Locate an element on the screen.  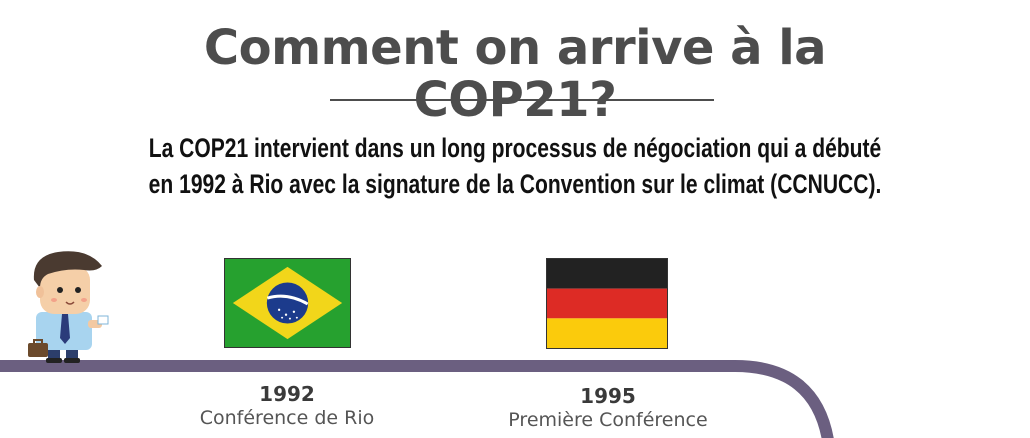
brazil-flag-icon is located at coordinates (287, 303).